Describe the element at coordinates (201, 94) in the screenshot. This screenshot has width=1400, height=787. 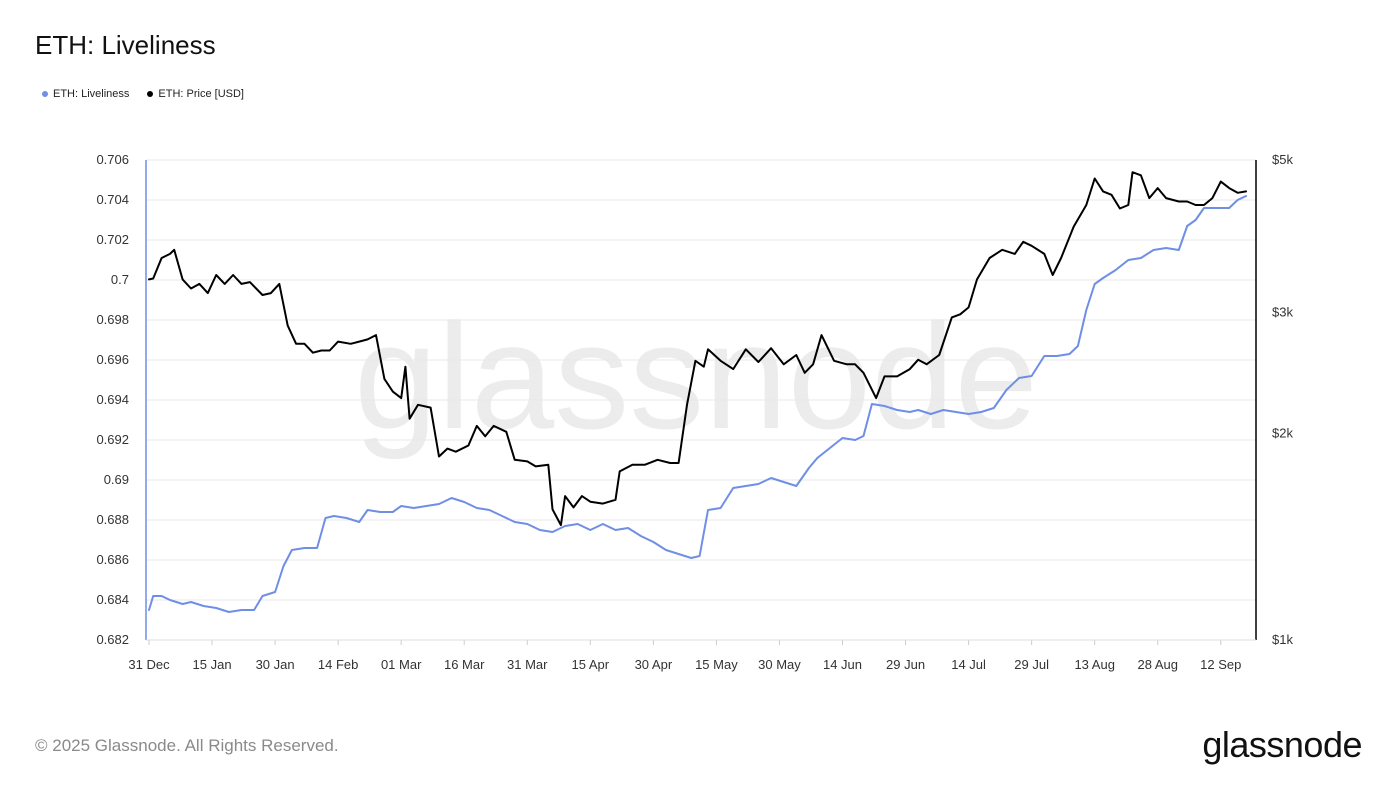
I see `legend-label-price: ETH: Price [USD]` at that location.